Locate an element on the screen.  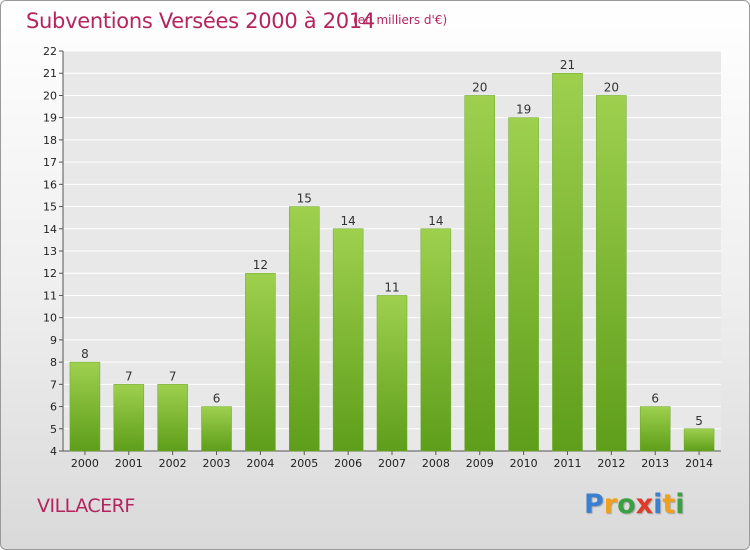
x-tick-label: 2010 is located at coordinates (524, 463).